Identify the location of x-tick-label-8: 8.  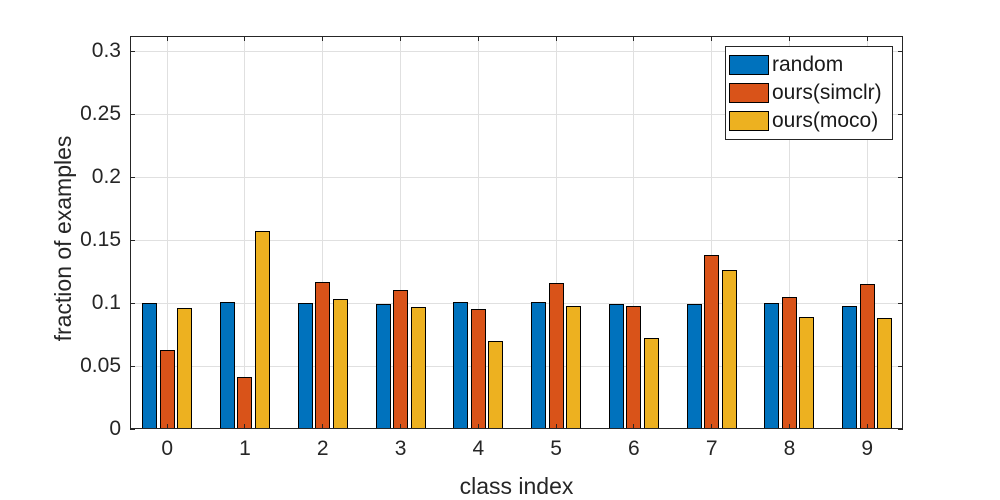
(789, 448).